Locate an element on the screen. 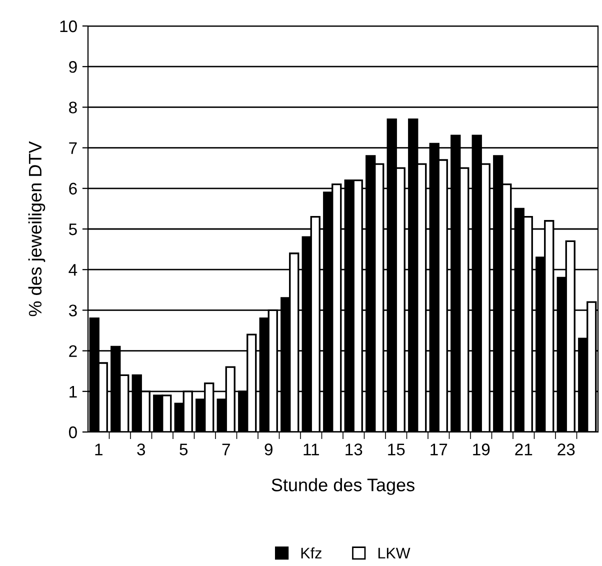  x-tick-label: 17 is located at coordinates (439, 450).